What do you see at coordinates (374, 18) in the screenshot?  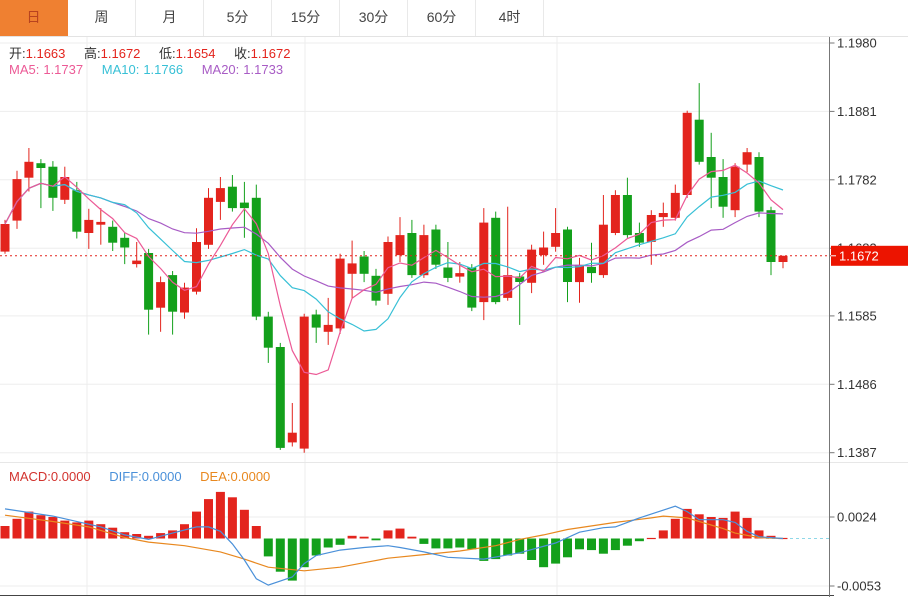 I see `tab-30min: 30分` at bounding box center [374, 18].